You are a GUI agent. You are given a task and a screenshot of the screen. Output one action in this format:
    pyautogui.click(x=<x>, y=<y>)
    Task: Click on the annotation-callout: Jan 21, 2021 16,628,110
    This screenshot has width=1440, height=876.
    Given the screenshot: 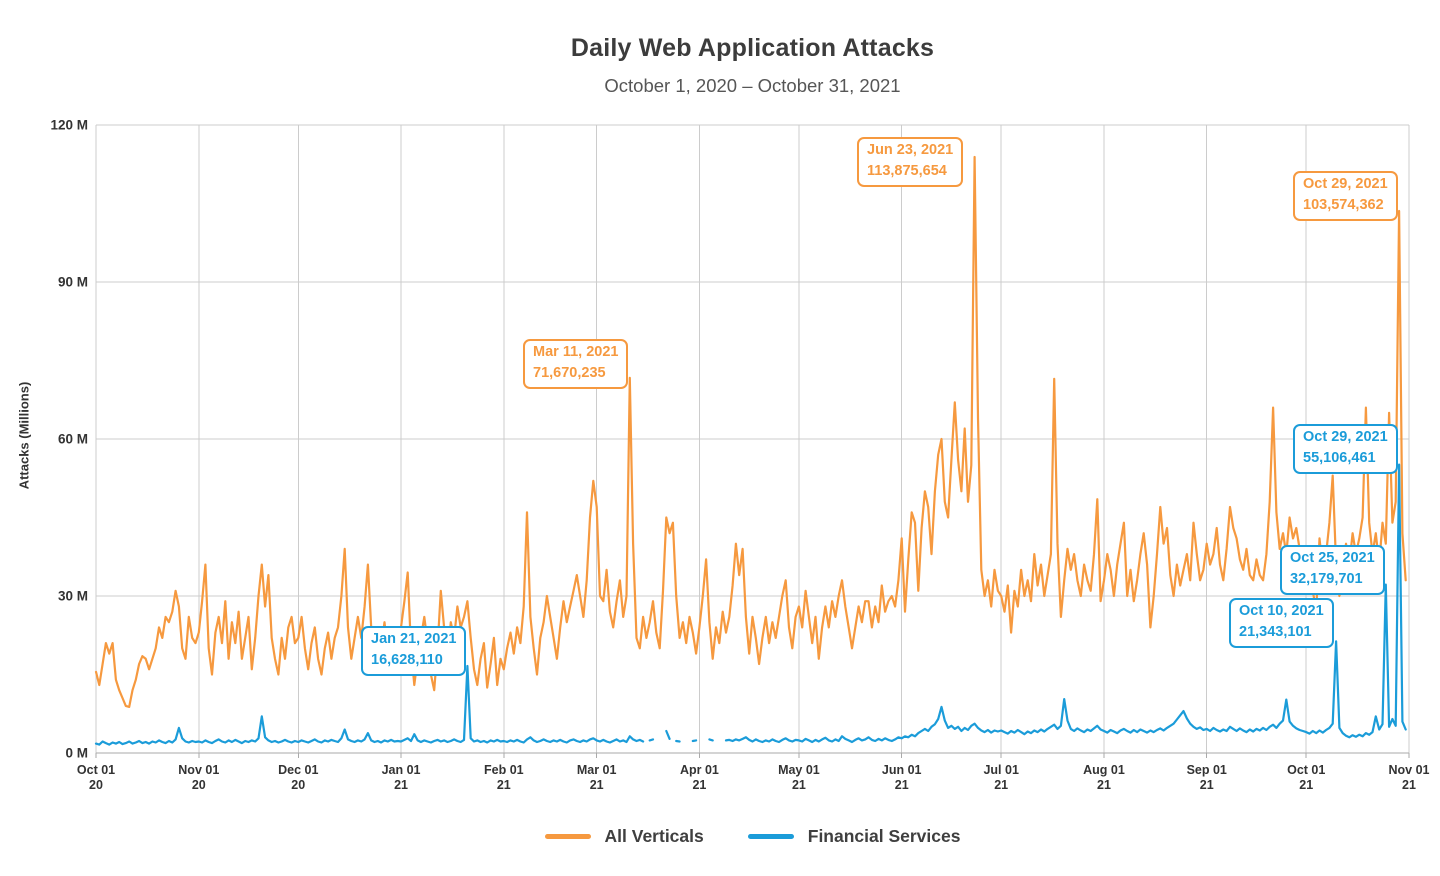 What is the action you would take?
    pyautogui.click(x=414, y=651)
    